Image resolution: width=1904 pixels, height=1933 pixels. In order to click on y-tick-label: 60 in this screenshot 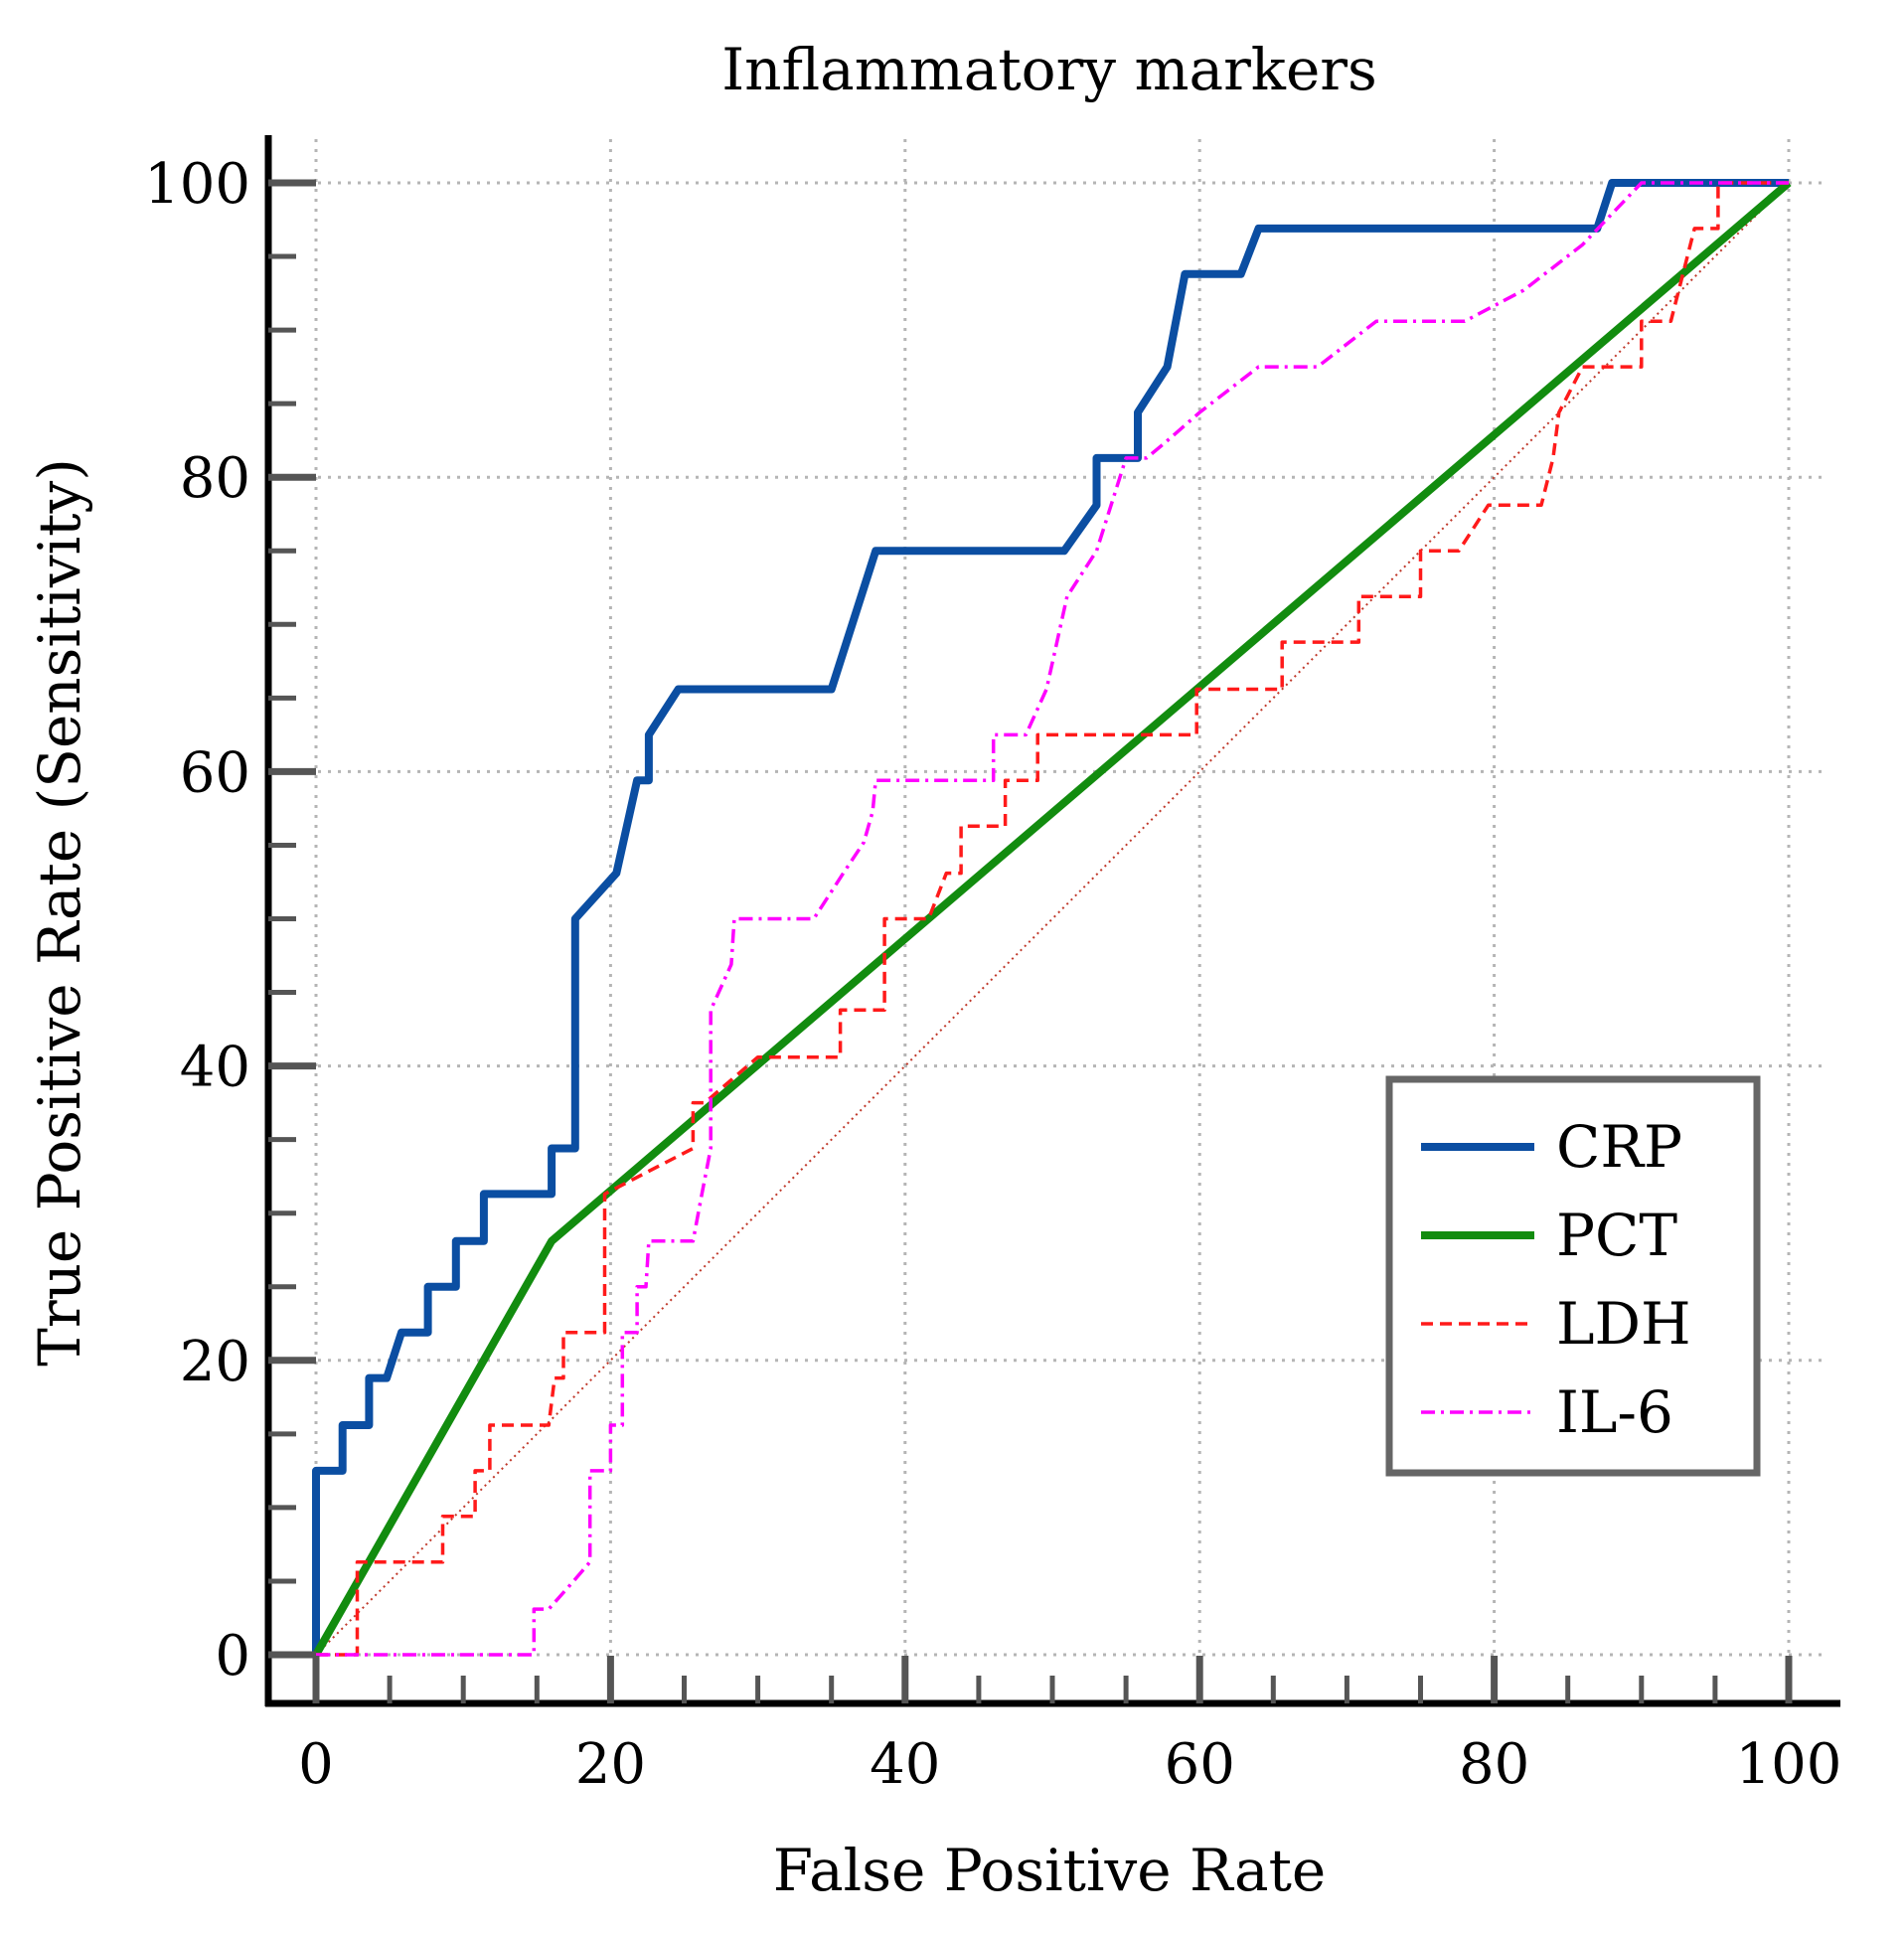, I will do `click(215, 772)`.